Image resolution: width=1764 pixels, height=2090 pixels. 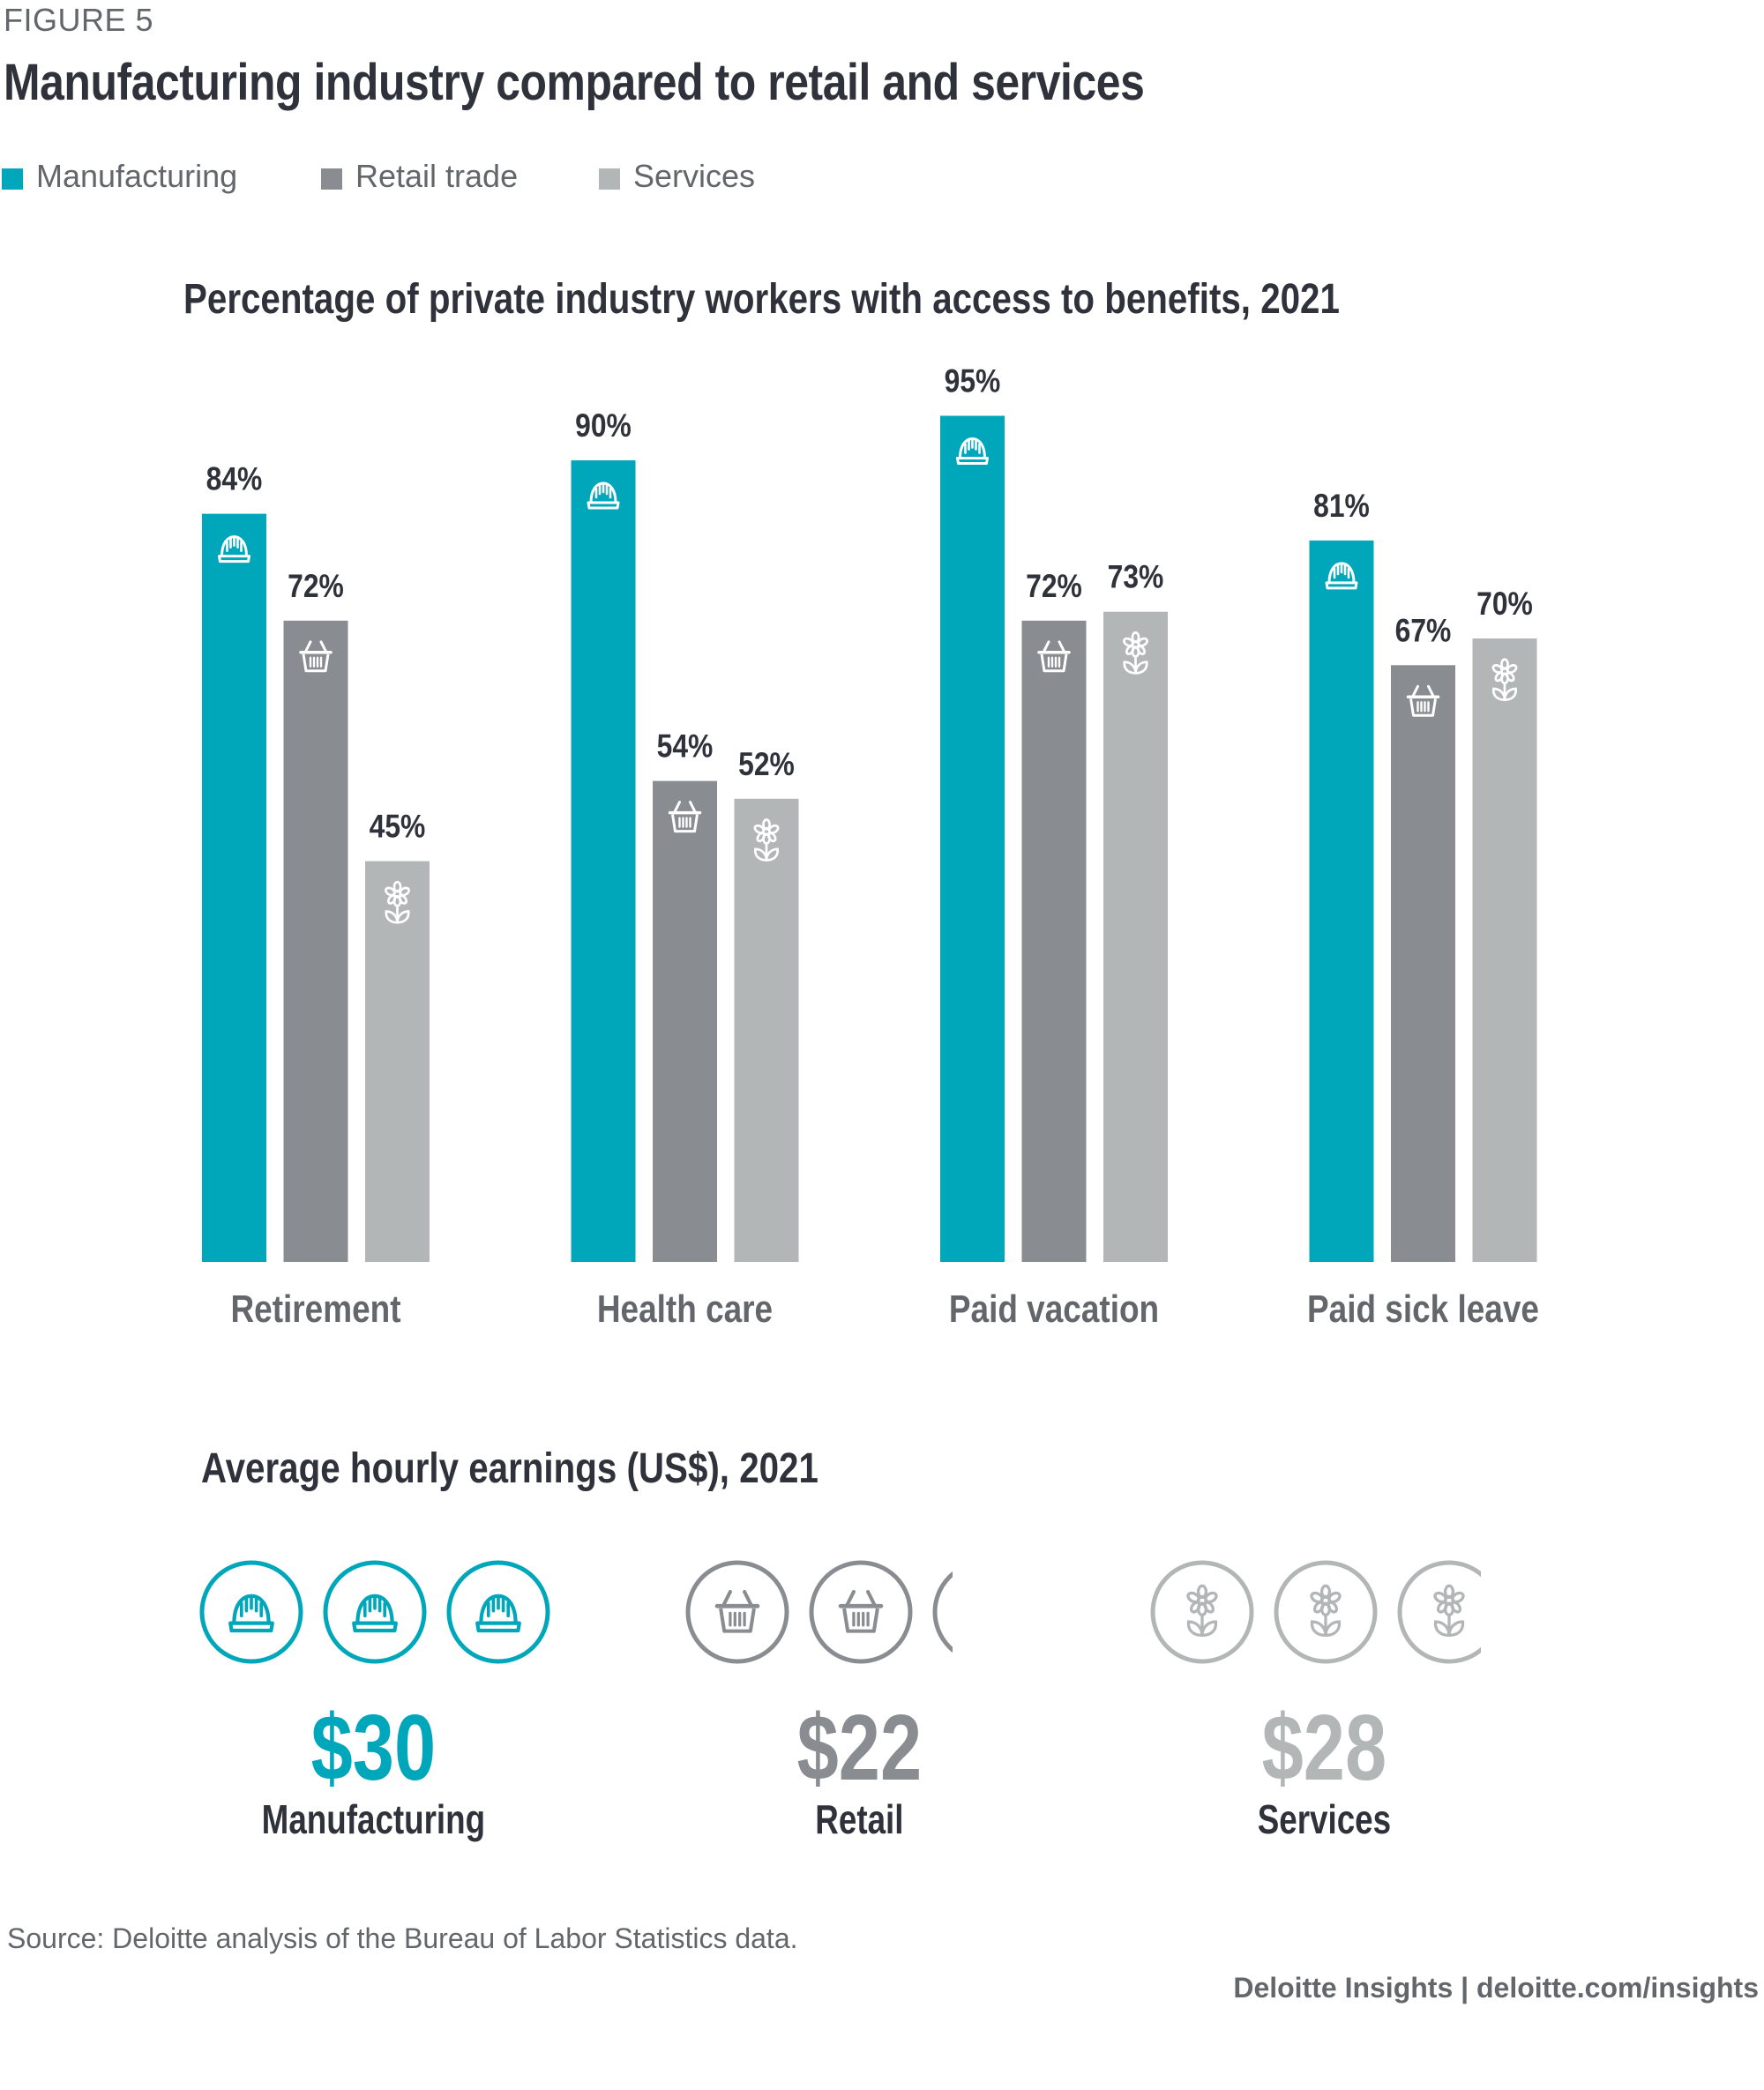 What do you see at coordinates (137, 176) in the screenshot?
I see `legend-label: Manufacturing` at bounding box center [137, 176].